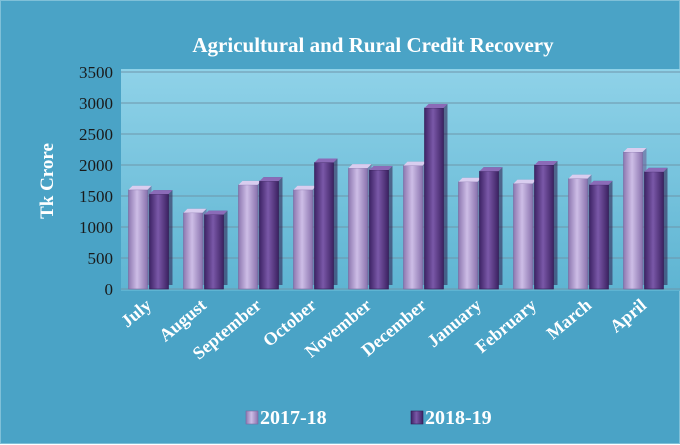 The image size is (680, 445). I want to click on legend-label: 2018-19, so click(458, 418).